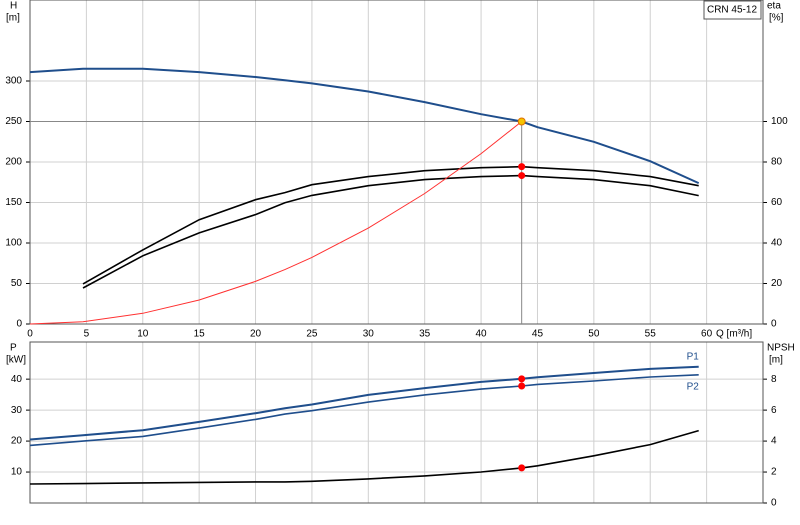  What do you see at coordinates (777, 283) in the screenshot?
I see `y2-tick-label: 20` at bounding box center [777, 283].